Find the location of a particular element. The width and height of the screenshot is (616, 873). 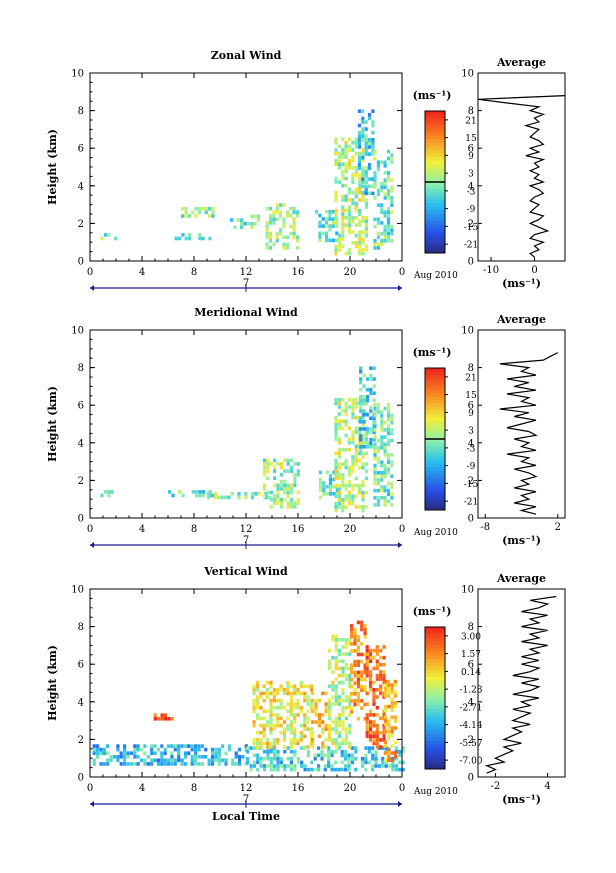

plot-frame is located at coordinates (246, 424).